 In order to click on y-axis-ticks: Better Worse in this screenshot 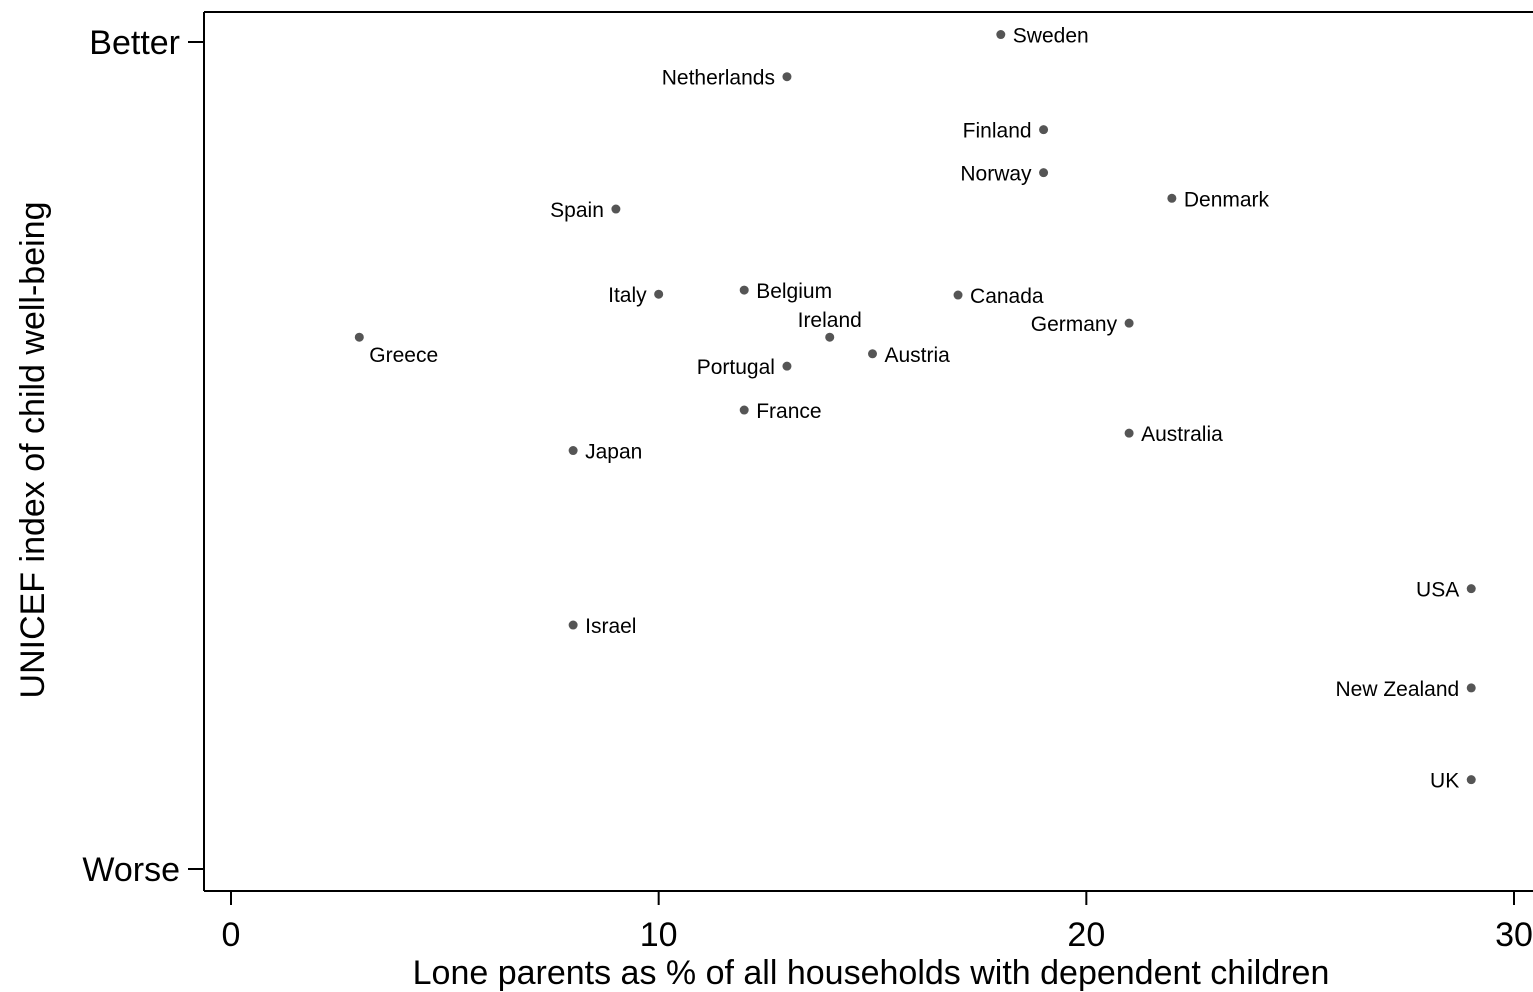, I will do `click(143, 456)`.